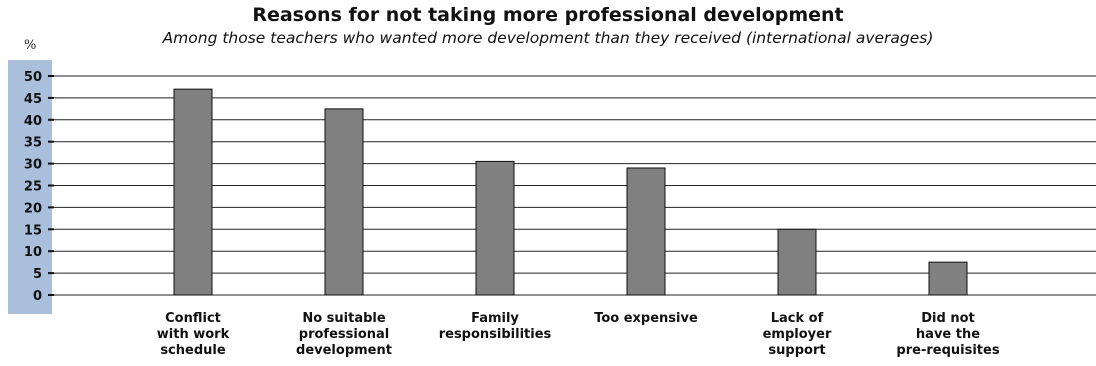 The height and width of the screenshot is (366, 1096). What do you see at coordinates (33, 165) in the screenshot?
I see `y-tick-label-30: 30` at bounding box center [33, 165].